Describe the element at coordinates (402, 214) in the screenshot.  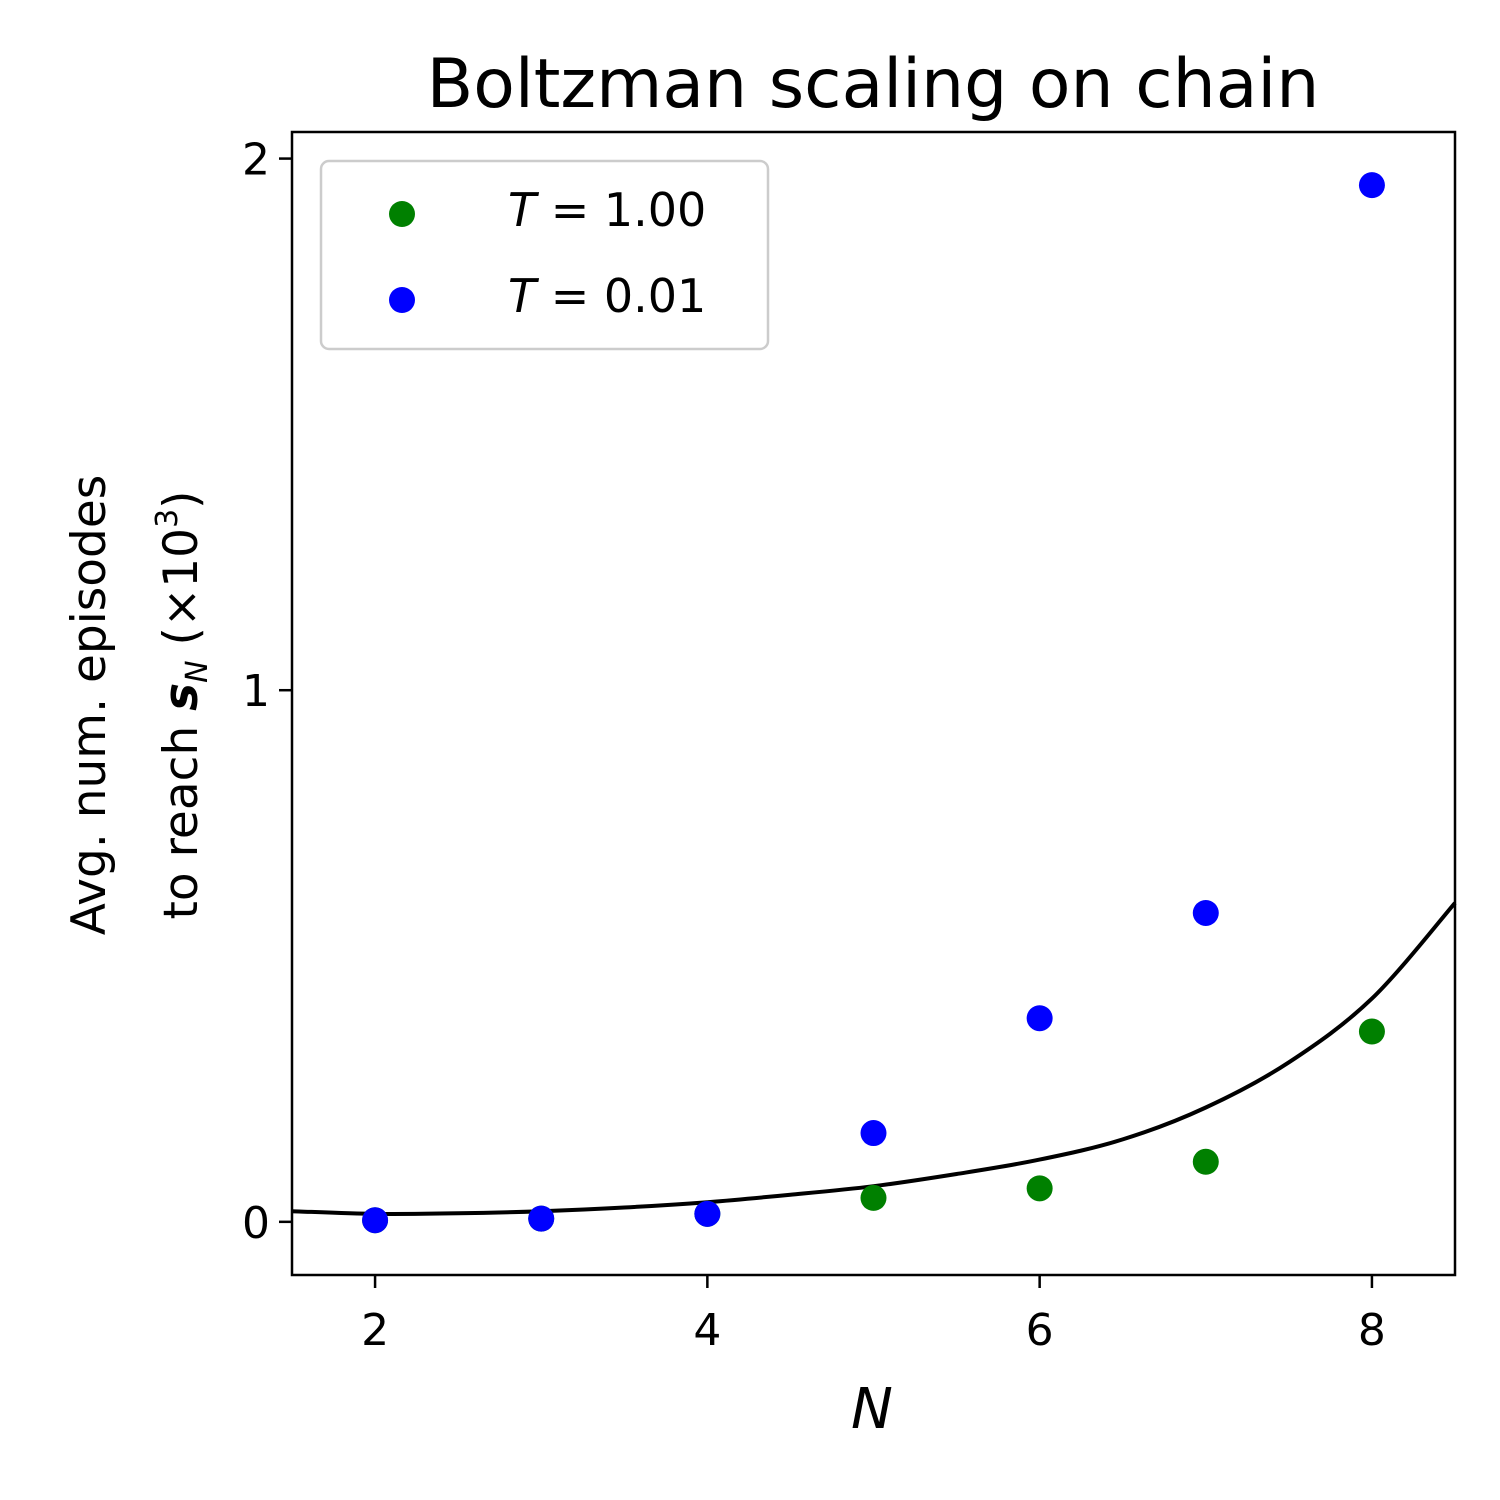
I see `legend-marker-t100` at that location.